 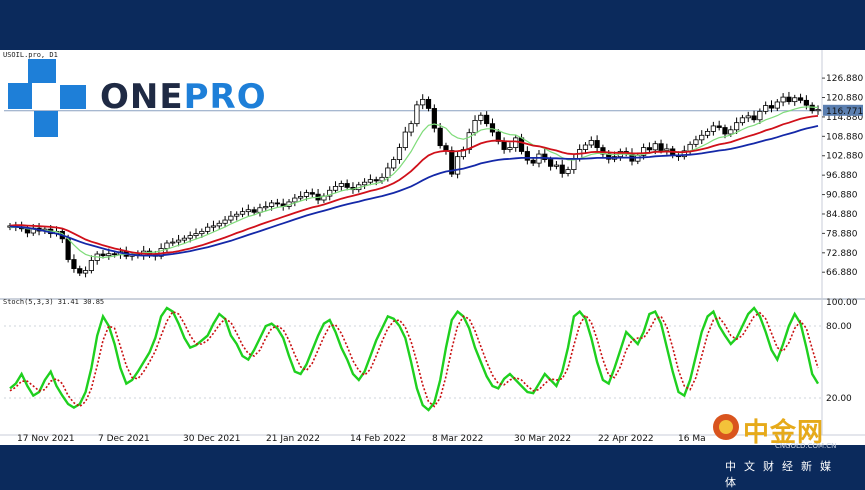 I want to click on price-tick-label: 78.880, so click(x=842, y=234).